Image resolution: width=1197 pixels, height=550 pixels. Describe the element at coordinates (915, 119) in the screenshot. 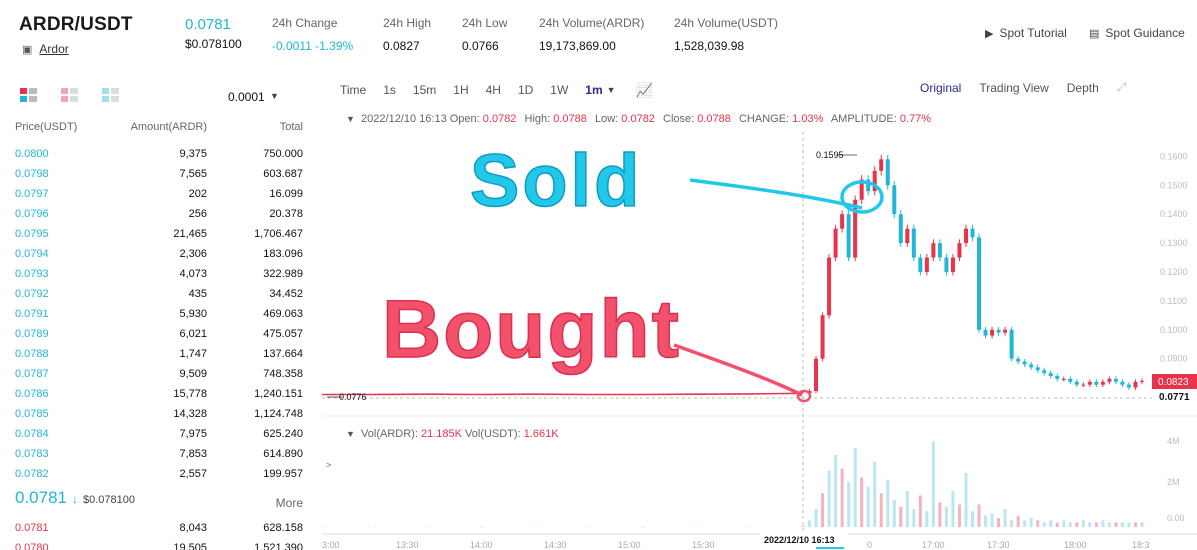

I see `amplitude-value: 0.77%` at that location.